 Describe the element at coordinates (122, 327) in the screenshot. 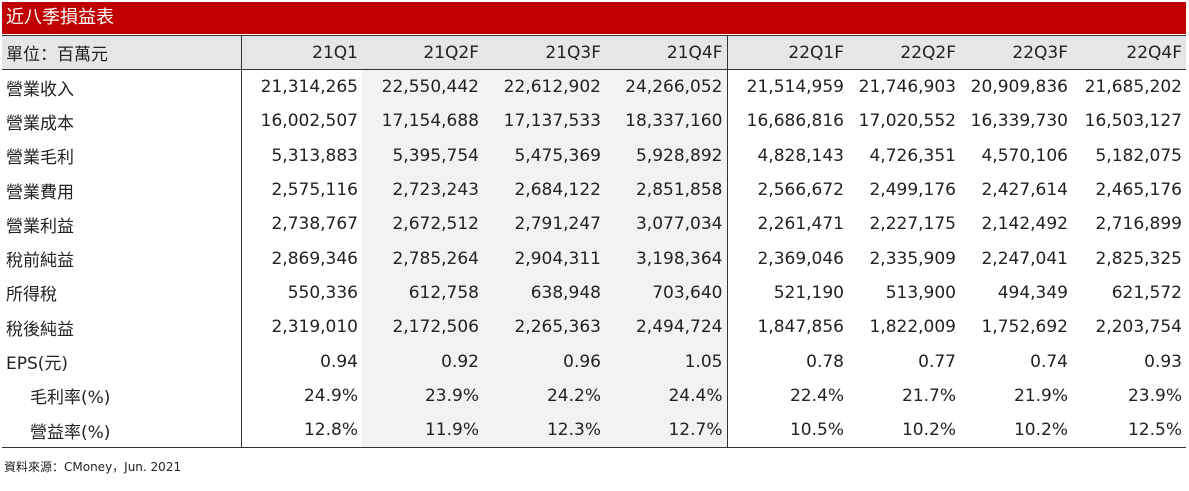

I see `row-label: 稅後純益` at that location.